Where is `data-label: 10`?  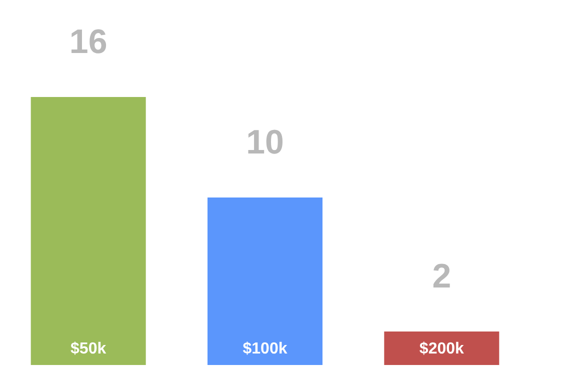 data-label: 10 is located at coordinates (265, 143).